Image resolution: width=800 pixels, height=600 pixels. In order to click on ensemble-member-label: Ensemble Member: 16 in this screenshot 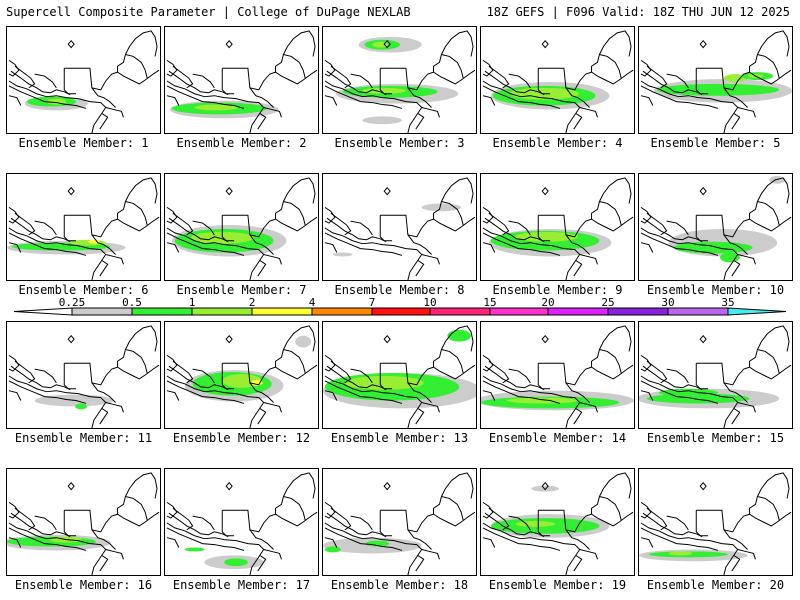, I will do `click(83, 585)`.